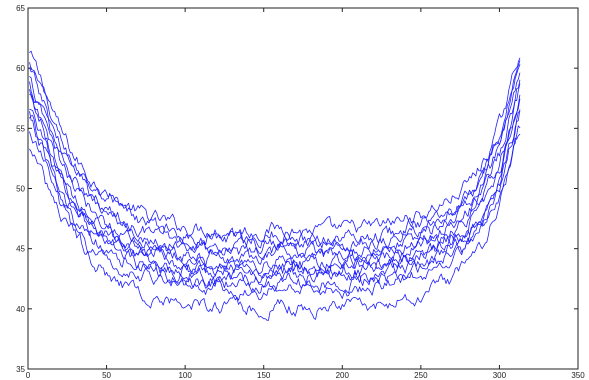 This screenshot has height=380, width=589. What do you see at coordinates (20, 8) in the screenshot?
I see `y-tick-label: 65` at bounding box center [20, 8].